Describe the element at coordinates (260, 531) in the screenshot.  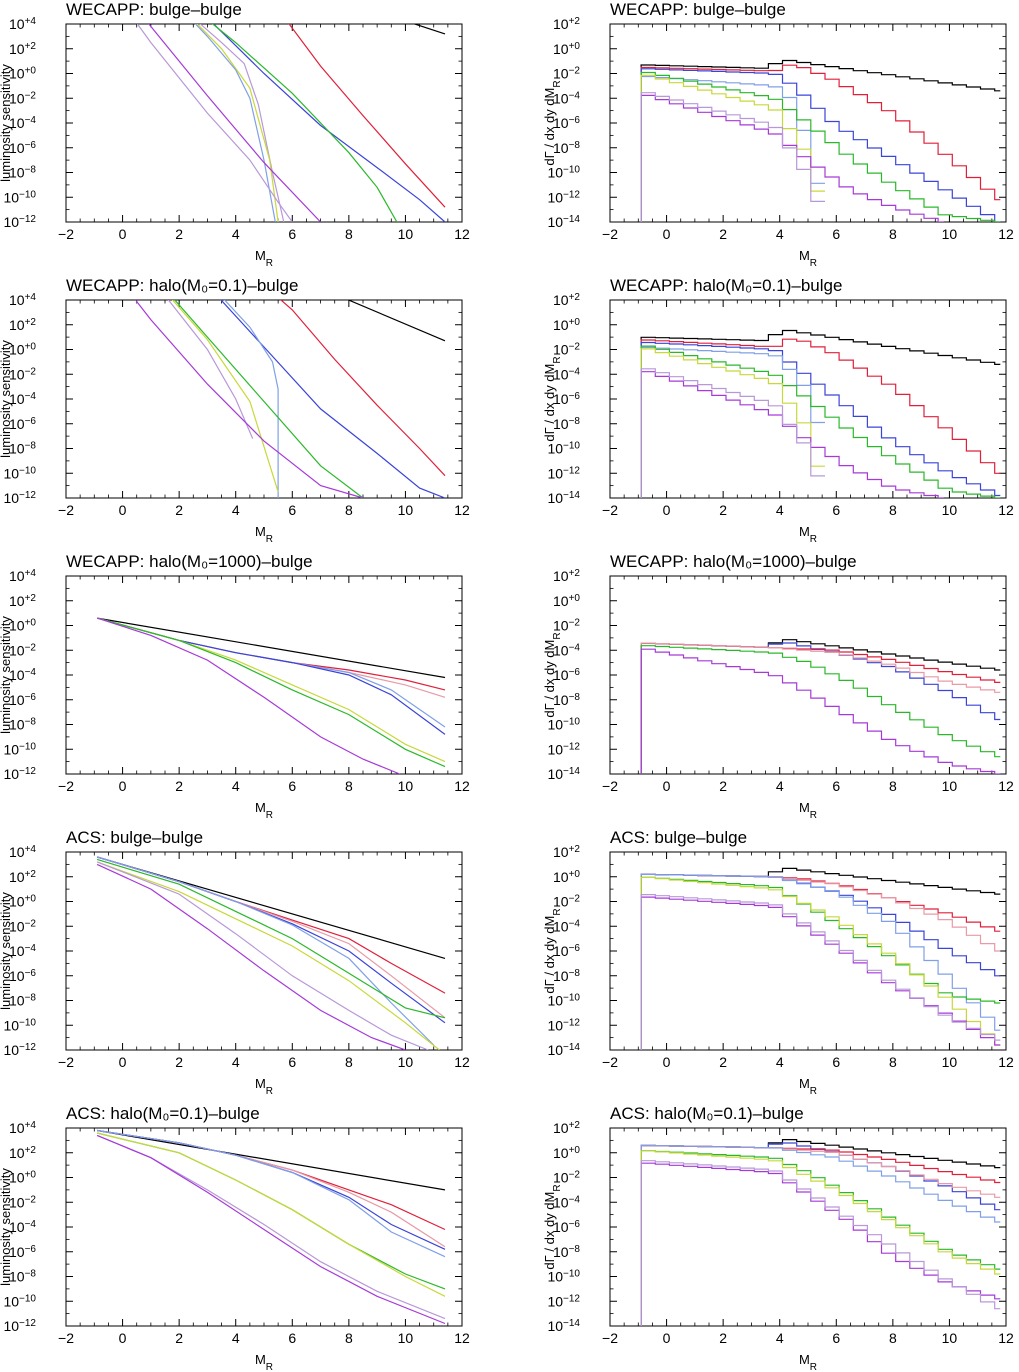
I see `x-axis-label-main: M` at that location.